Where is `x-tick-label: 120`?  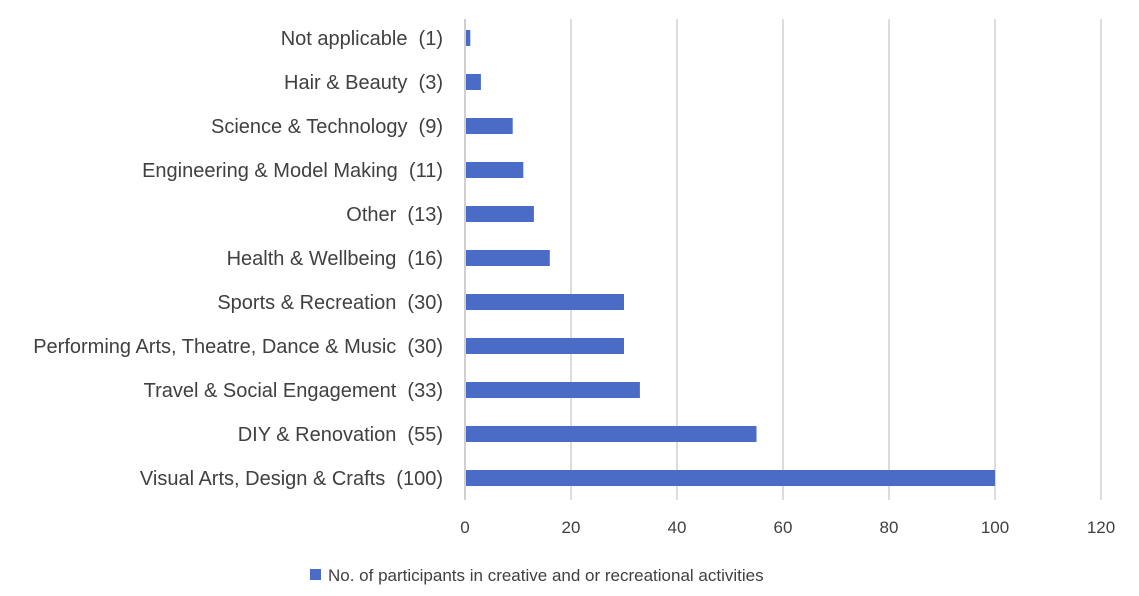 x-tick-label: 120 is located at coordinates (1101, 527).